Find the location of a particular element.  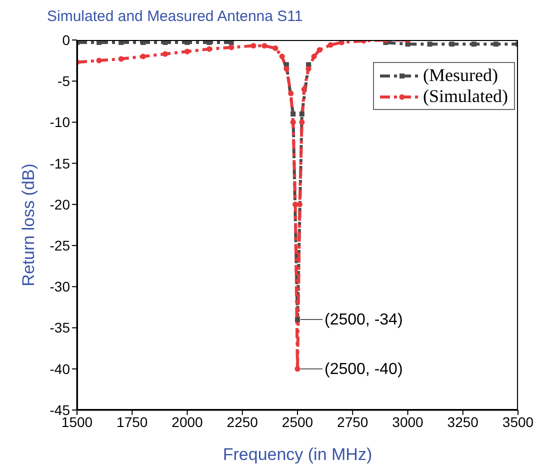

x-tick-label: 3500 is located at coordinates (518, 422).